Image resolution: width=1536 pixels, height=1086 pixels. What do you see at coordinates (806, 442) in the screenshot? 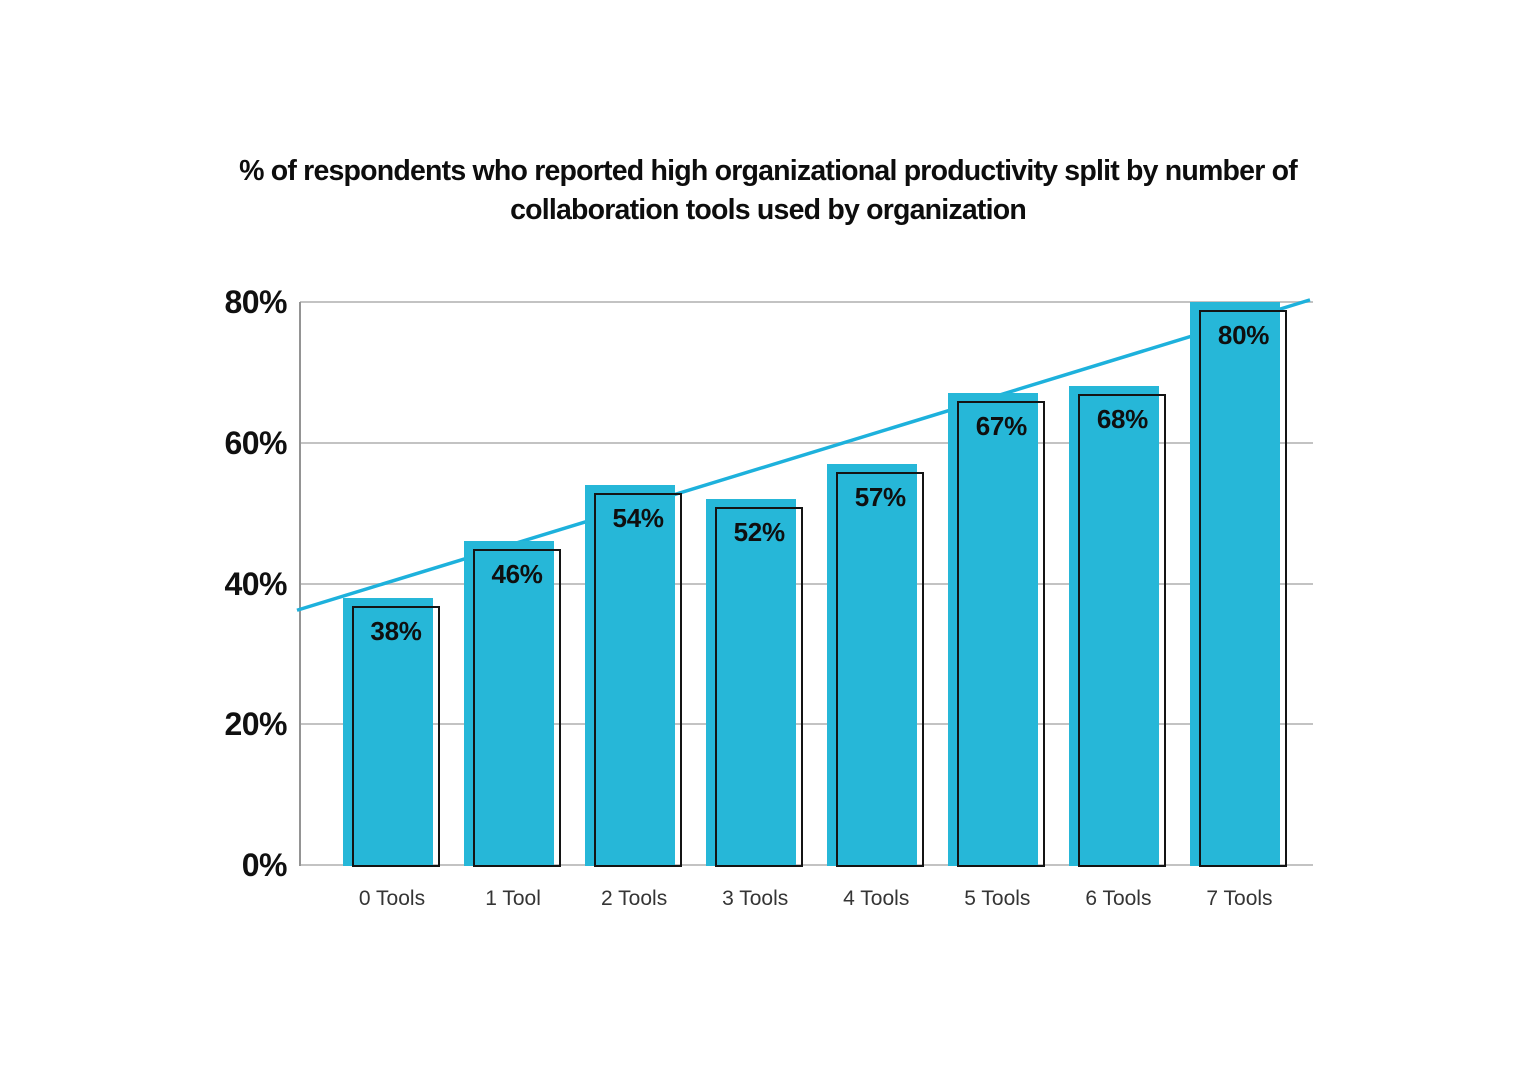
I see `gridline-60%` at bounding box center [806, 442].